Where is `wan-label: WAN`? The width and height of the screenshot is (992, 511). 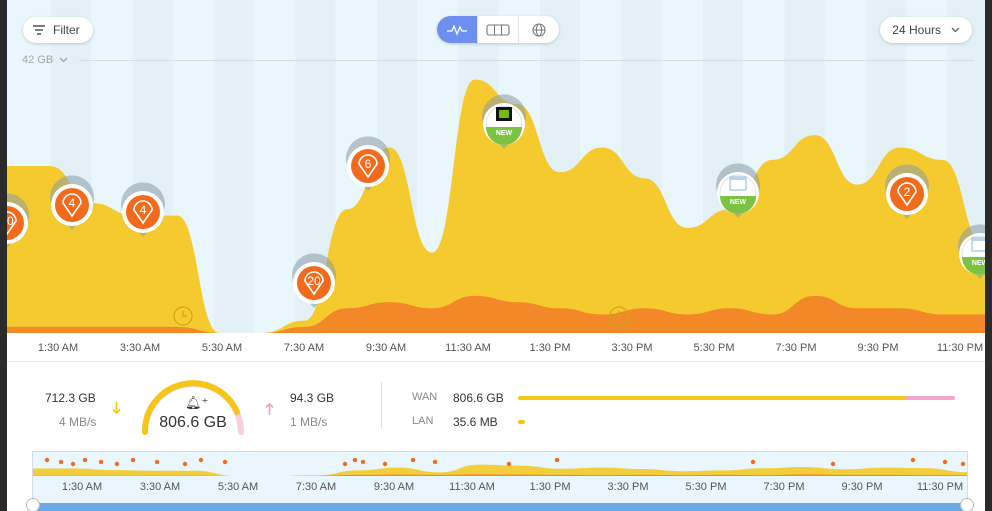 wan-label: WAN is located at coordinates (425, 397).